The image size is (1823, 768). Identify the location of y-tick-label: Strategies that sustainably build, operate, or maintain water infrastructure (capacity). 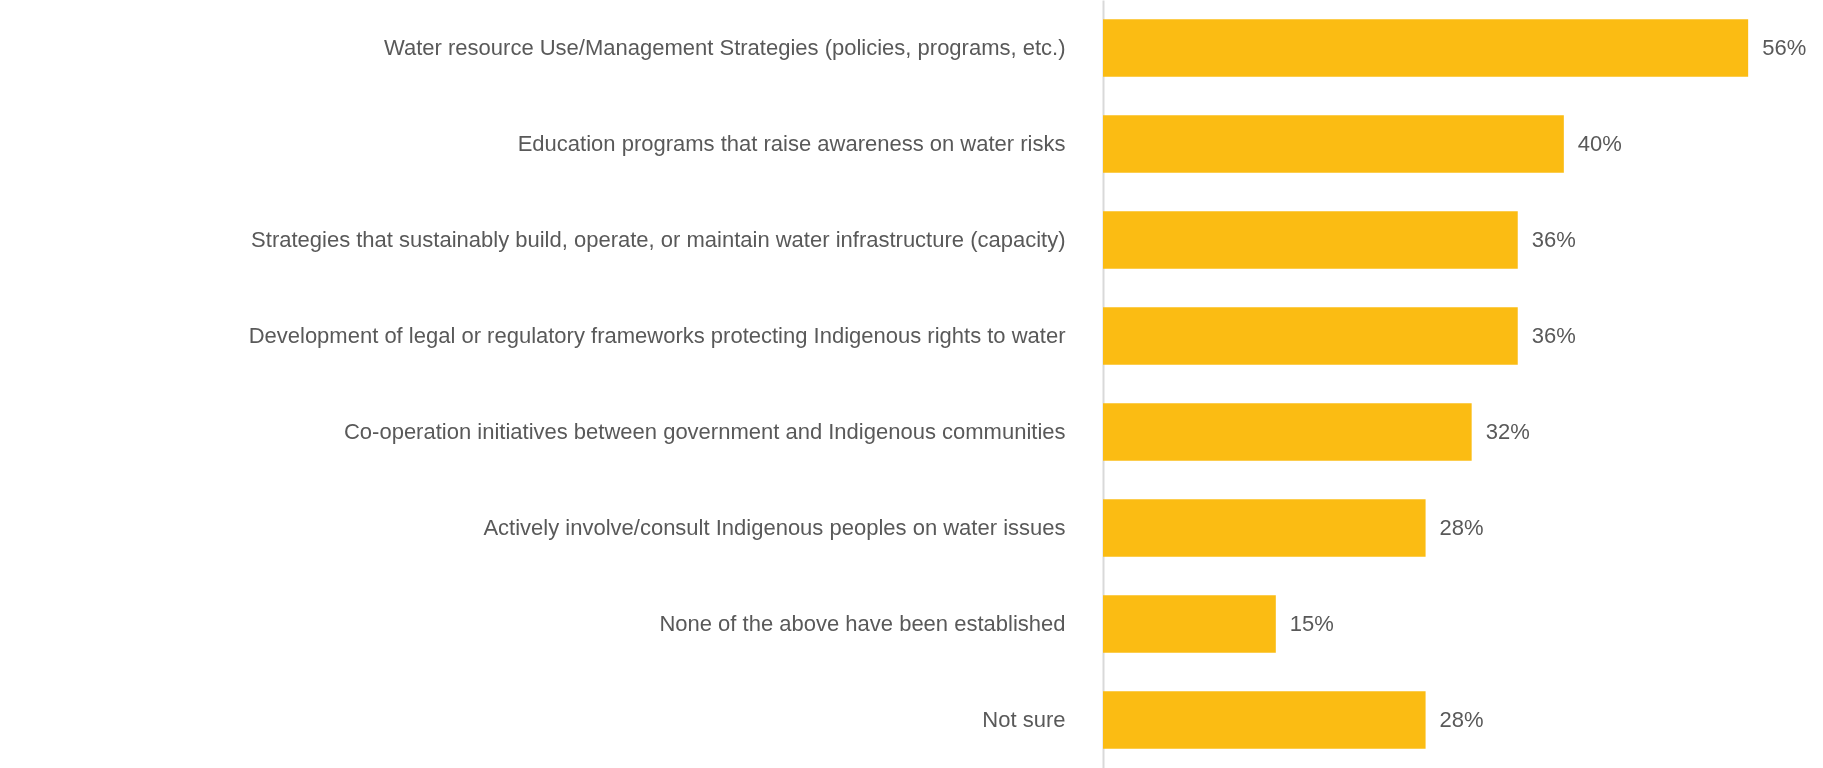
(658, 239).